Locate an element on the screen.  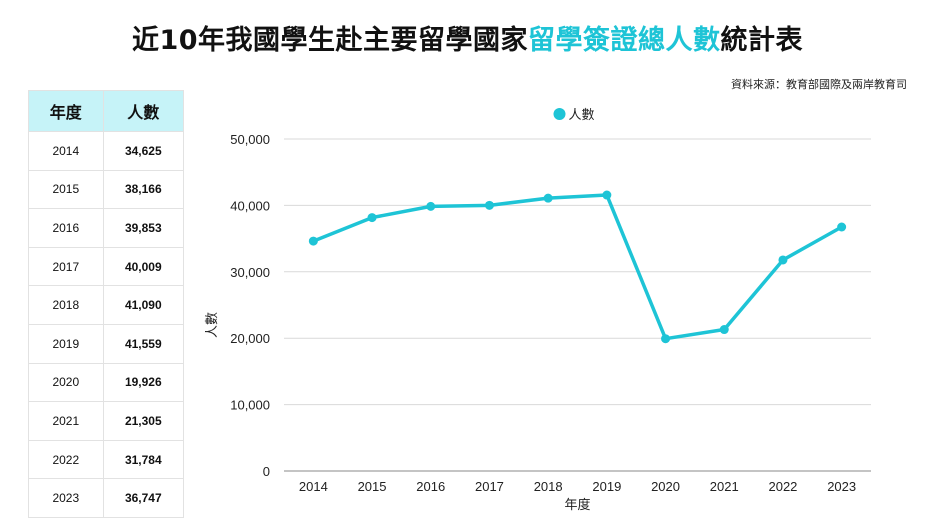
year-cell: 2020 is located at coordinates (66, 382).